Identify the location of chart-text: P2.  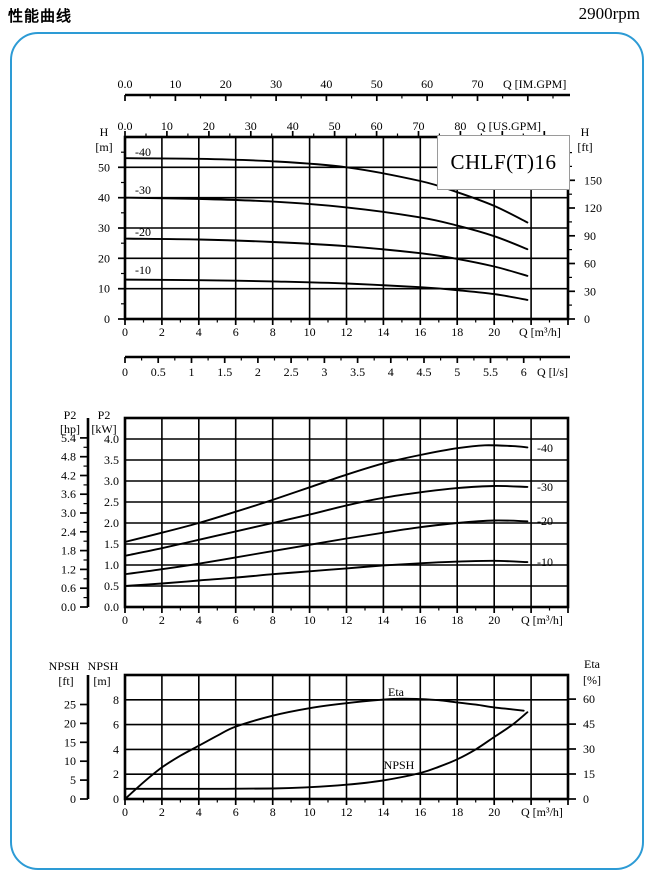
(70, 415).